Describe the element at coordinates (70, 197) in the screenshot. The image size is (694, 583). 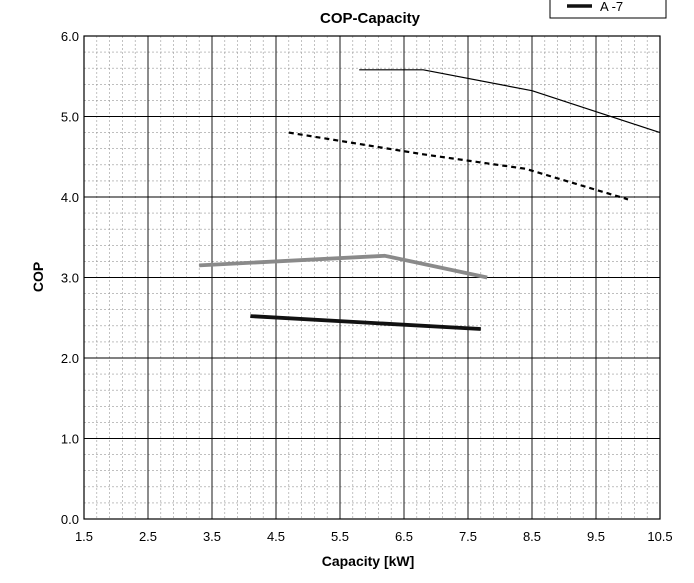
I see `y-tick-label: 4.0` at that location.